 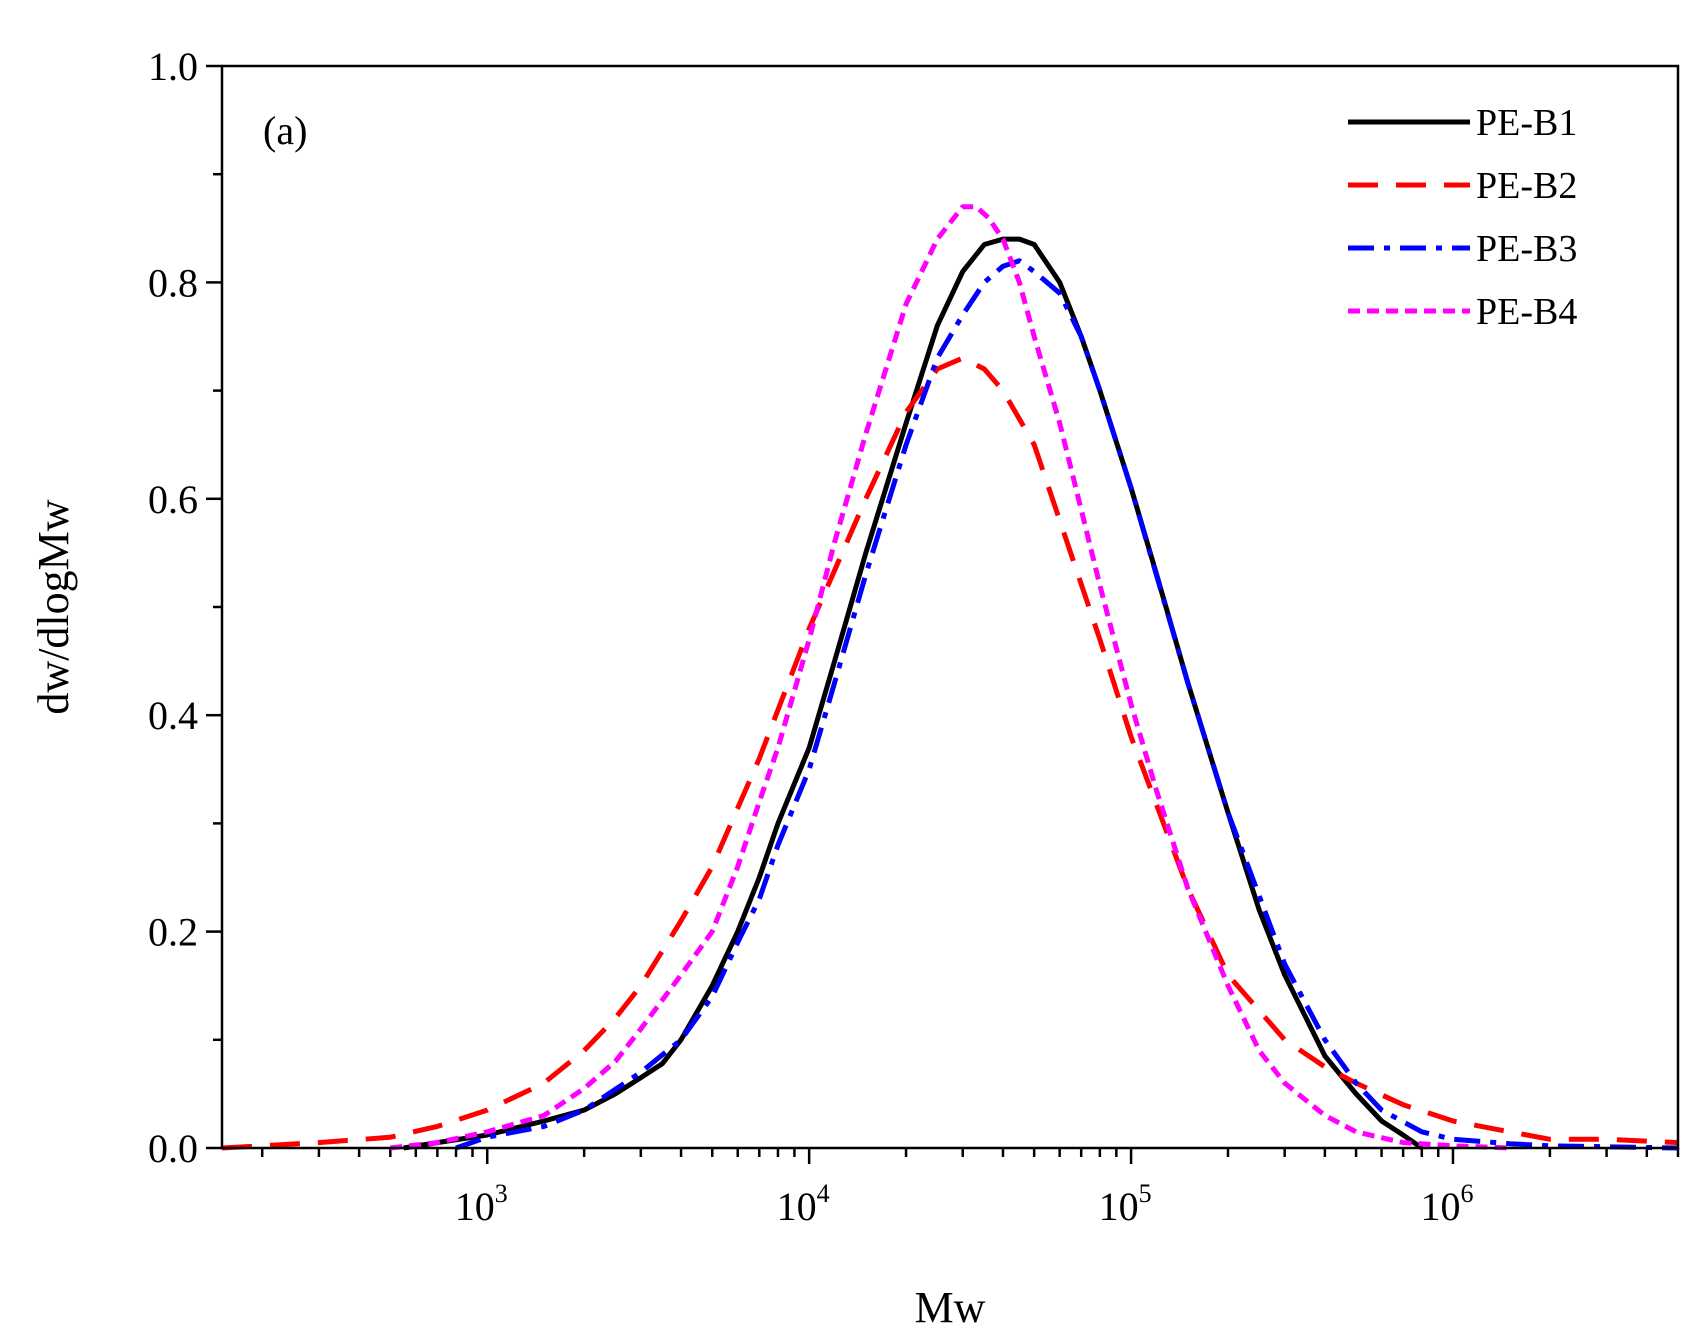 I want to click on x-axis-title: Mw, so click(x=950, y=1307).